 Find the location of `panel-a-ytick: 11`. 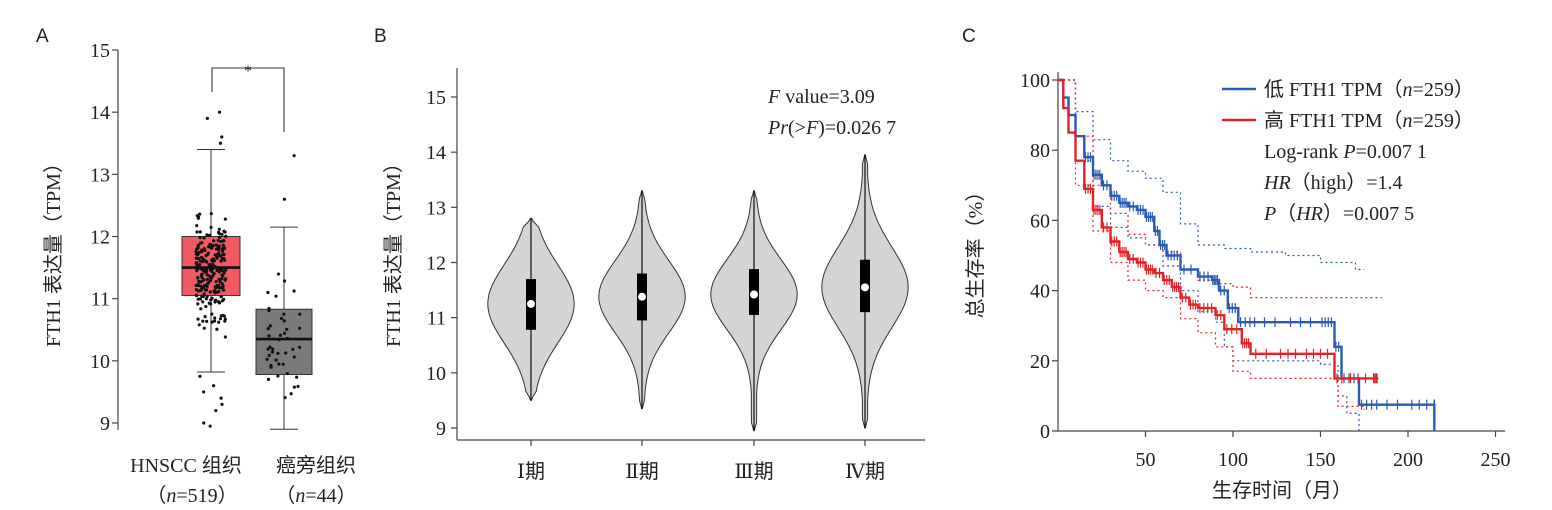

panel-a-ytick: 11 is located at coordinates (100, 300).